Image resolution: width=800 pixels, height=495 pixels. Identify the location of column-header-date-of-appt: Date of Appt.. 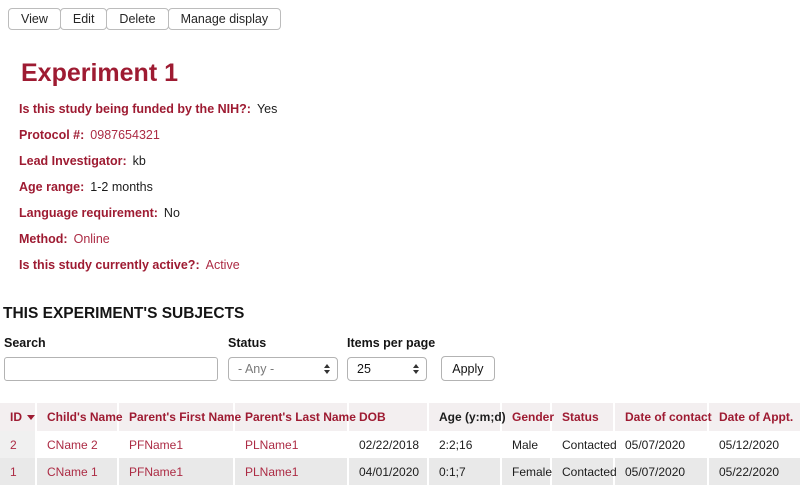
(753, 417).